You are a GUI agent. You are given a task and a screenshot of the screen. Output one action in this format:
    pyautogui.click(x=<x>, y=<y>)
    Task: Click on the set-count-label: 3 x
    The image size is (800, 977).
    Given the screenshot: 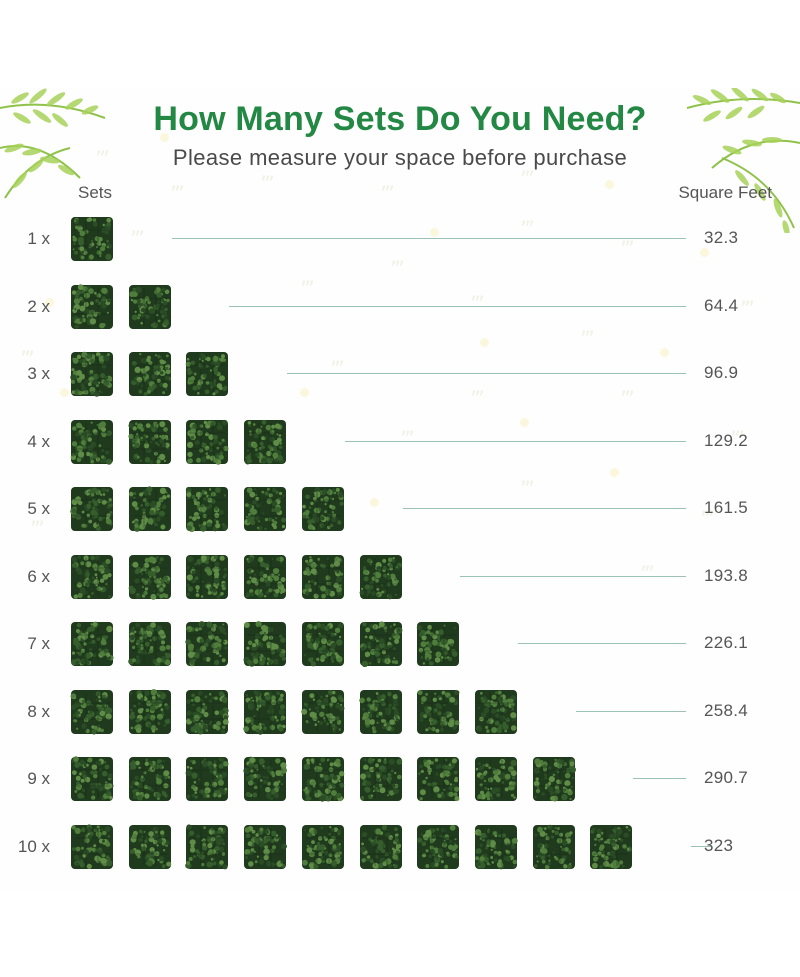 What is the action you would take?
    pyautogui.click(x=38, y=373)
    